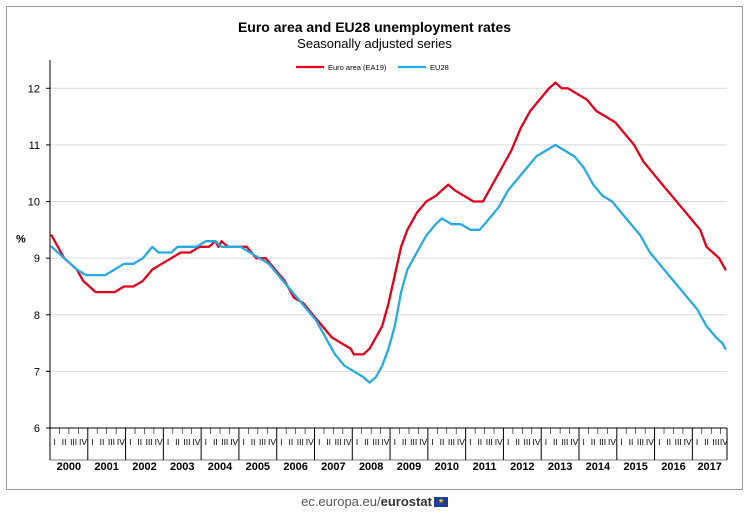 This screenshot has height=514, width=749. Describe the element at coordinates (106, 467) in the screenshot. I see `year-label: 2001` at that location.